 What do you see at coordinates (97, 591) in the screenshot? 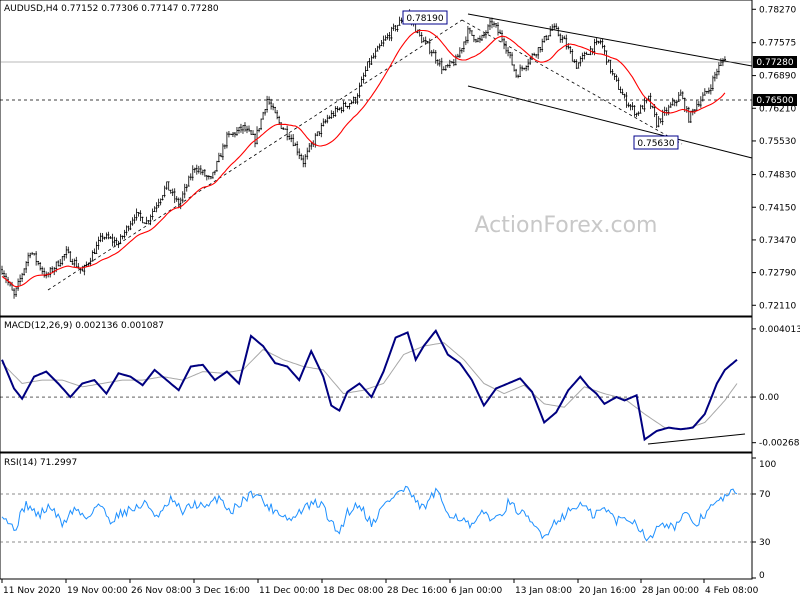
I see `x-tick-label: 19 Nov 00:00` at bounding box center [97, 591].